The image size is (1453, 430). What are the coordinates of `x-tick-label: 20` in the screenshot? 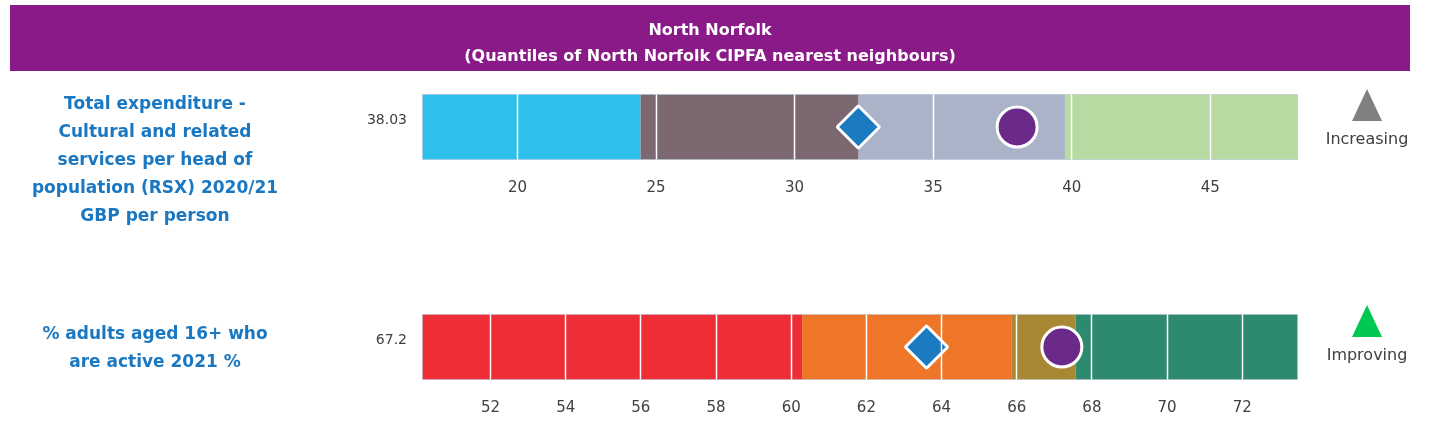 It's located at (517, 186).